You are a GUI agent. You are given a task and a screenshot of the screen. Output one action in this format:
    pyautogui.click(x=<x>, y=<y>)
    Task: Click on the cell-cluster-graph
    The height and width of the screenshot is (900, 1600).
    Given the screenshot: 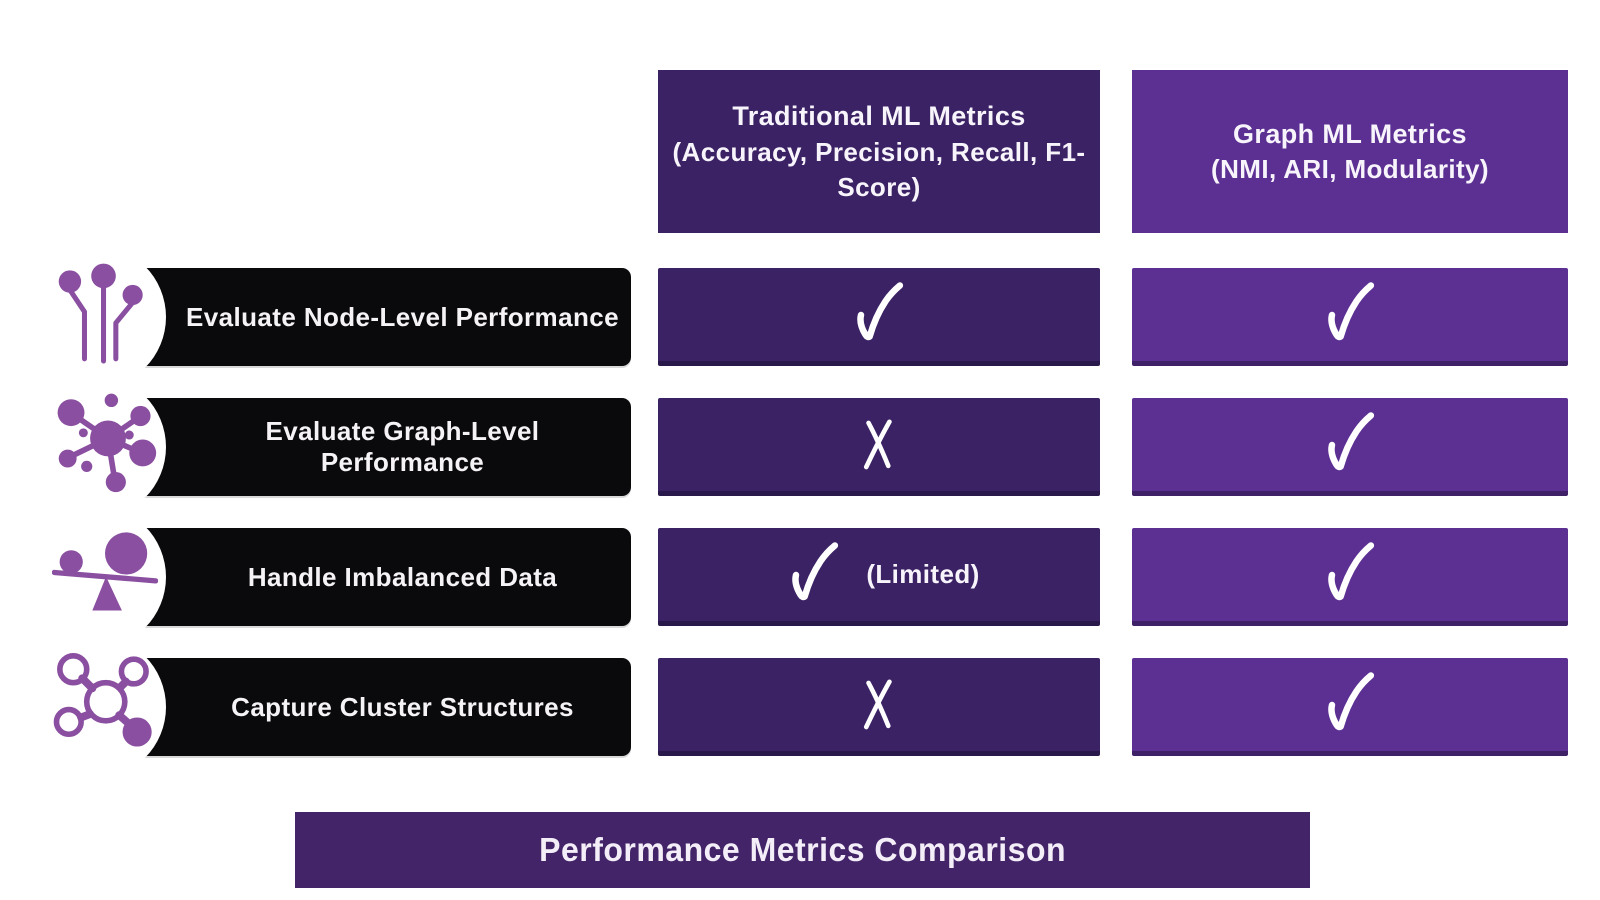 What is the action you would take?
    pyautogui.click(x=1350, y=707)
    